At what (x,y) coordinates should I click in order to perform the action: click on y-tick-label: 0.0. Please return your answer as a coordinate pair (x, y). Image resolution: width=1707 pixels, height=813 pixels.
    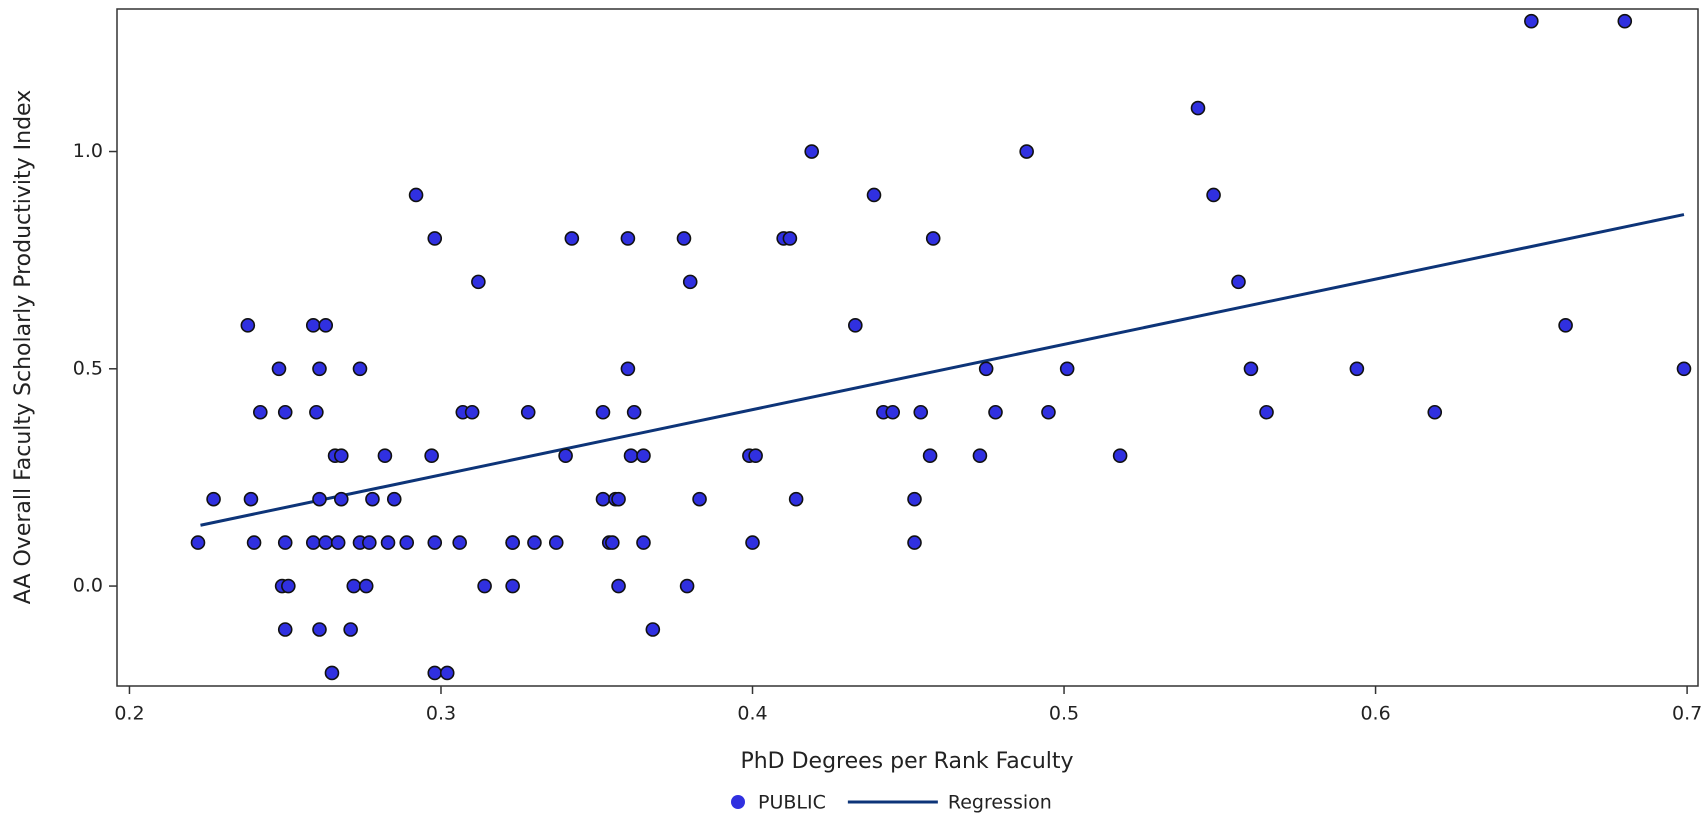
    Looking at the image, I should click on (88, 586).